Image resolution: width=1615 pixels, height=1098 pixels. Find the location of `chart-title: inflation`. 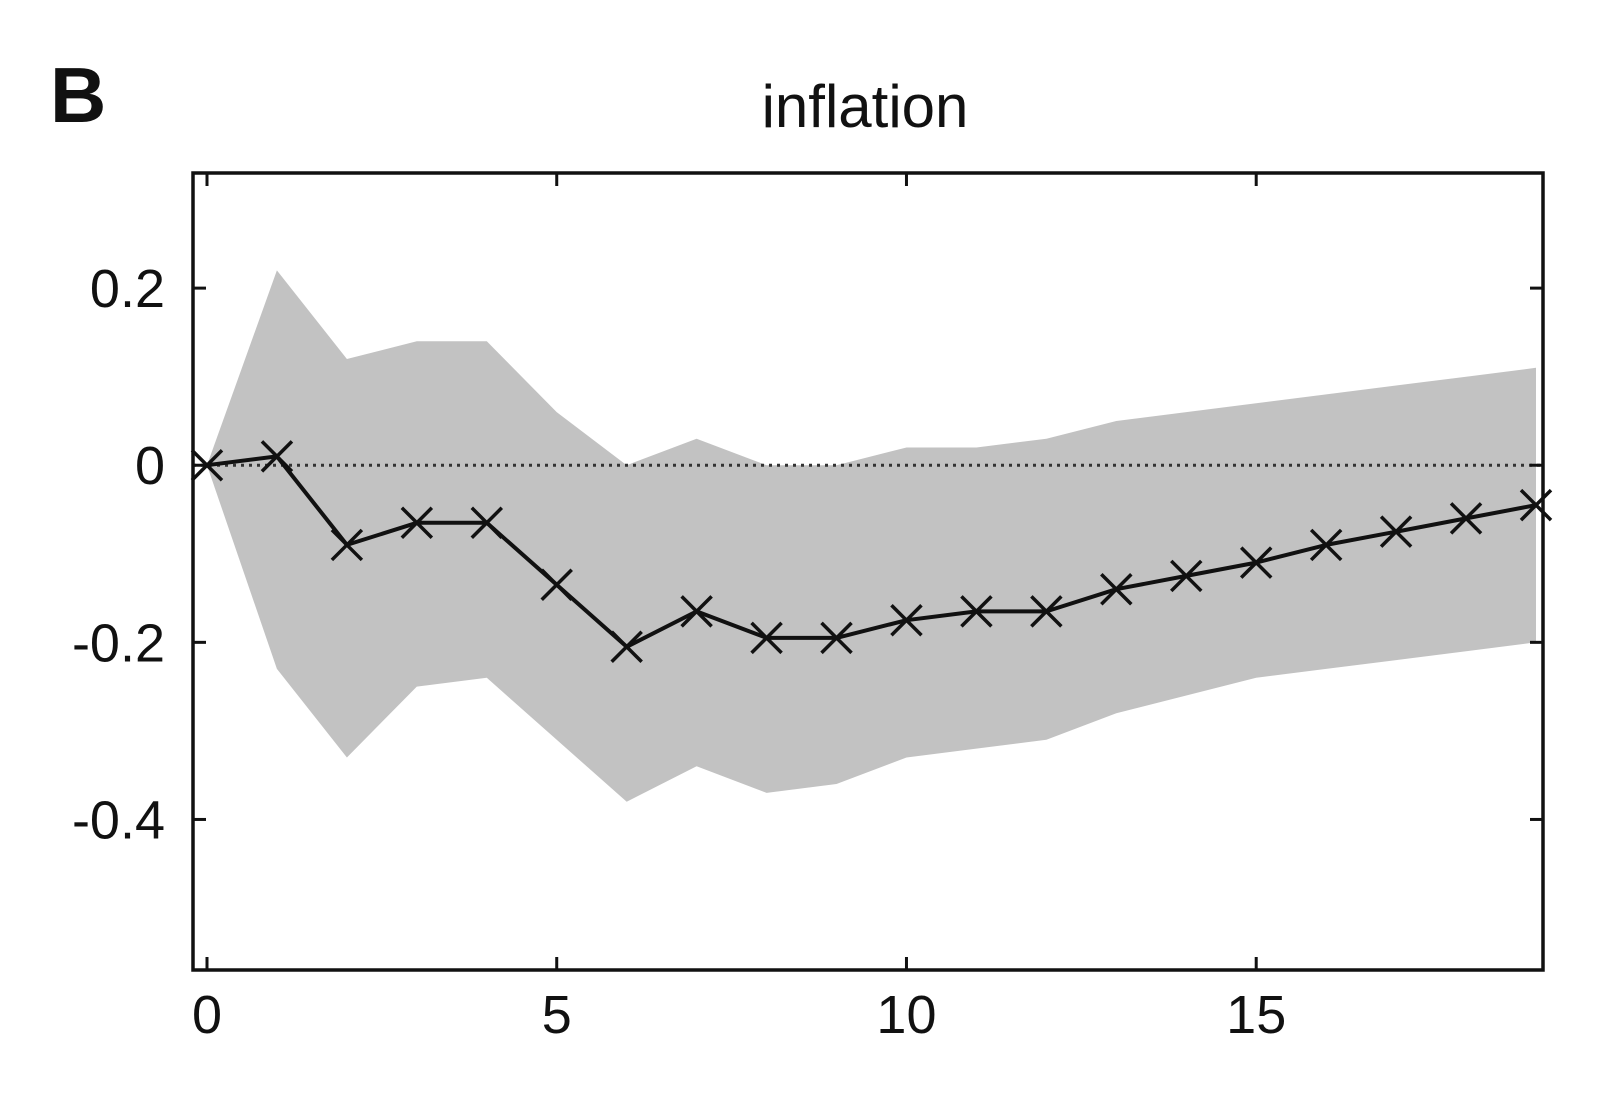

chart-title: inflation is located at coordinates (865, 106).